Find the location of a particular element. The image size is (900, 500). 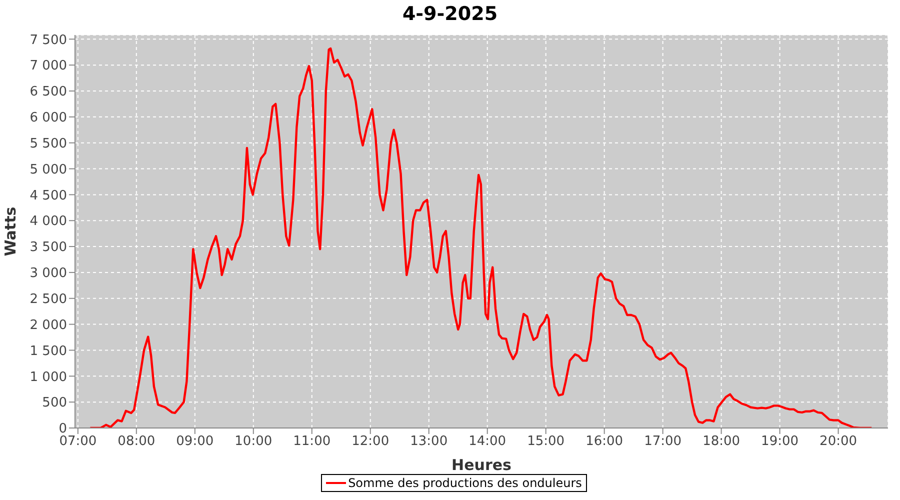

y-tick-label: 2 500 is located at coordinates (48, 299).